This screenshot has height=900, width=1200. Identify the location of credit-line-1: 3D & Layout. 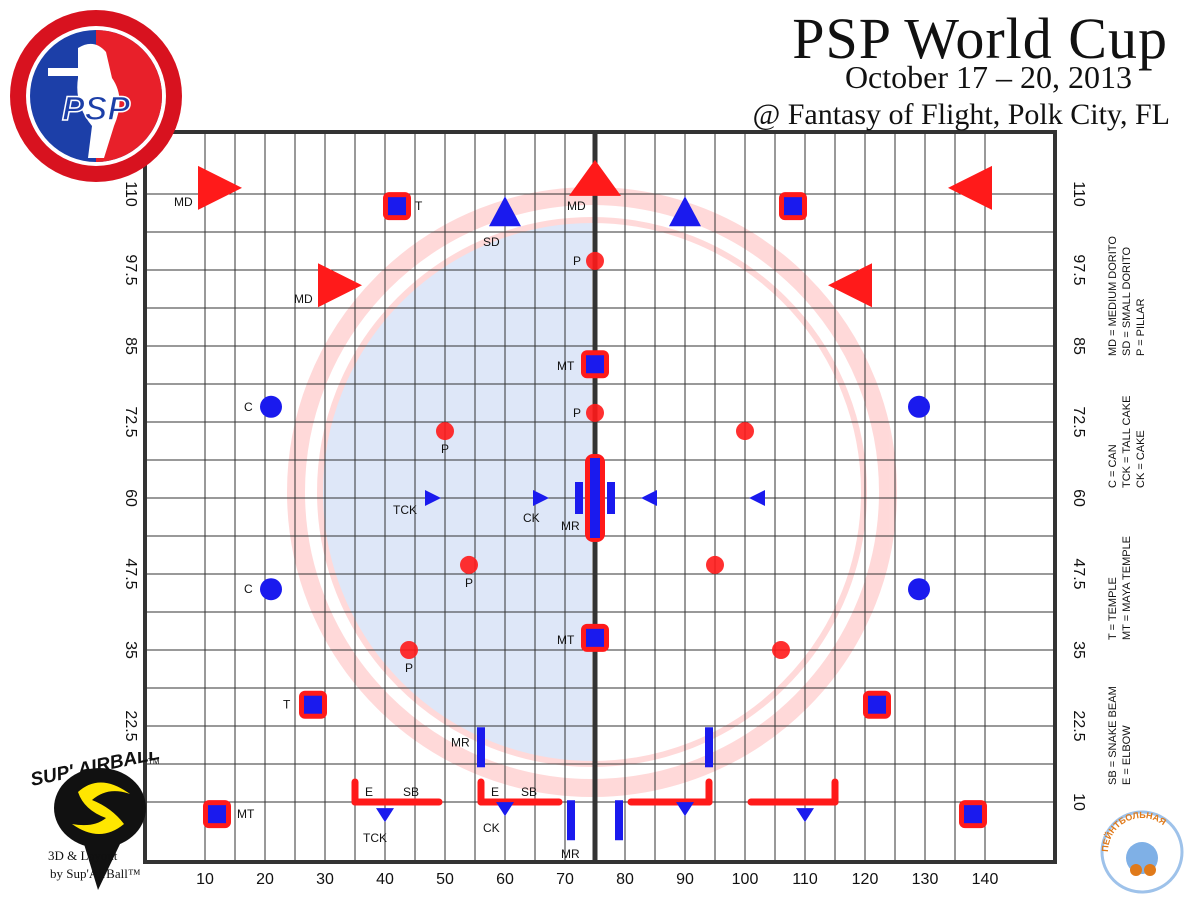
(83, 855).